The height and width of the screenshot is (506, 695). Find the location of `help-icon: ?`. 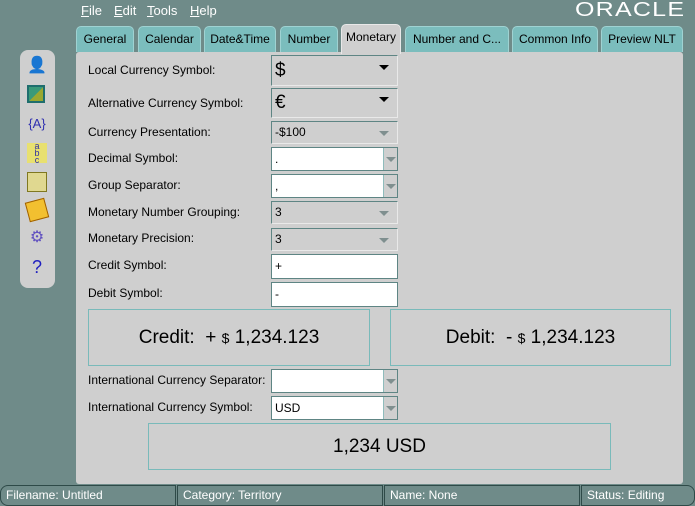

help-icon: ? is located at coordinates (36, 267).